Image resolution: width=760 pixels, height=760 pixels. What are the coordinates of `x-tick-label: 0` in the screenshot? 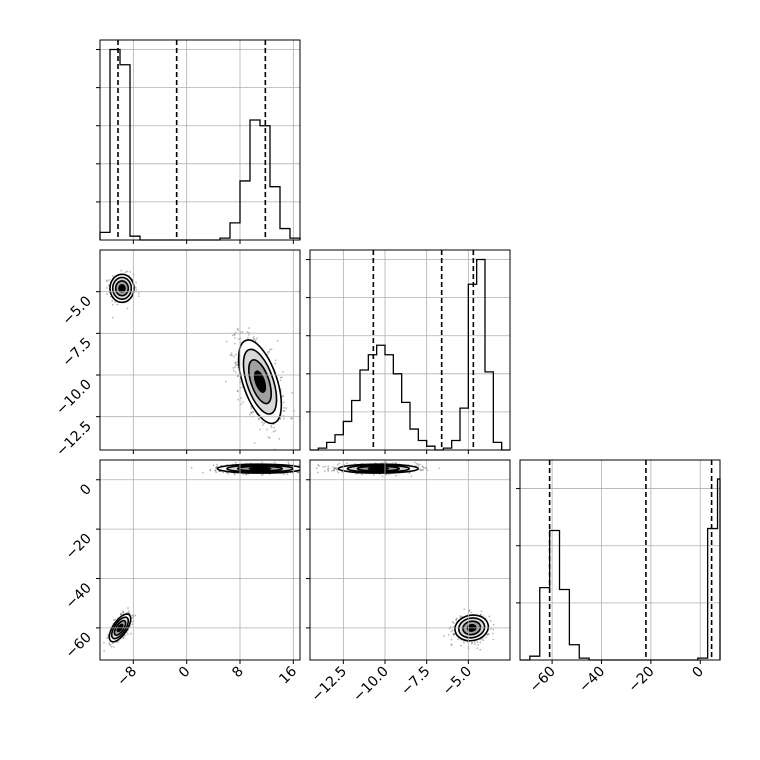 It's located at (185, 673).